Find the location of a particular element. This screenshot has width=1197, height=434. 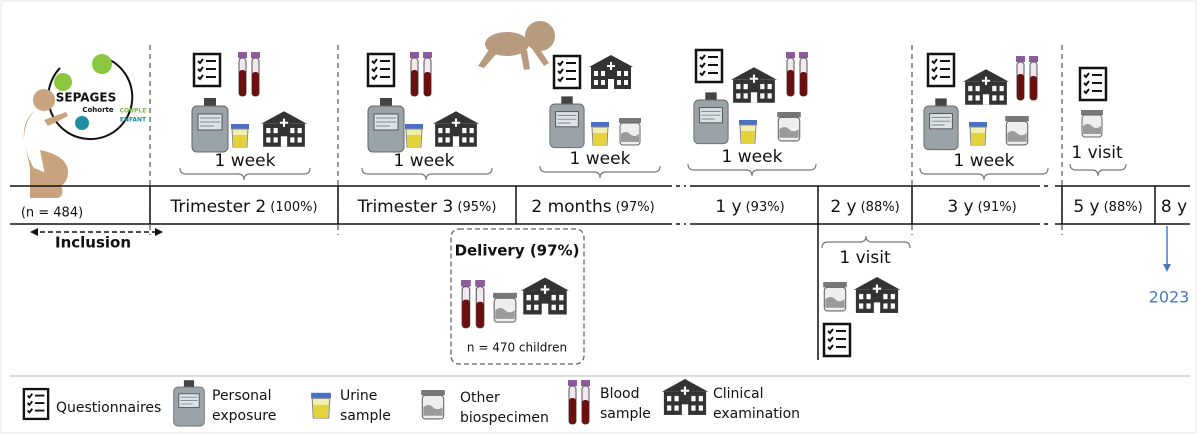

logo: SEPAGES Cohorte COUPLE ENFANT is located at coordinates (97, 97).